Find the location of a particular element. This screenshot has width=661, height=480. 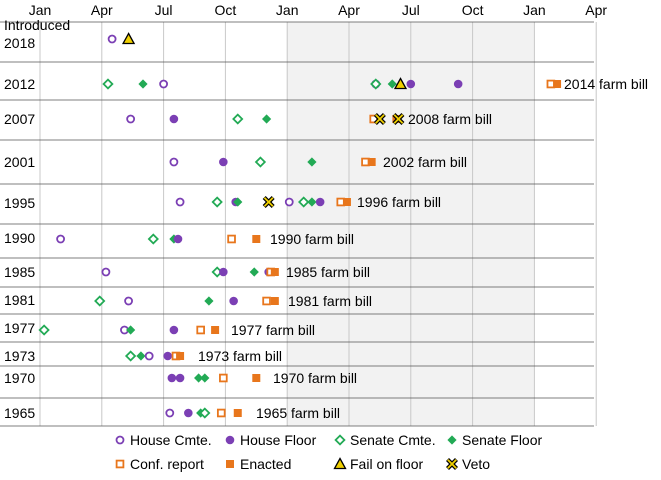

legend-item-conf-report: Conf. report is located at coordinates (159, 464).